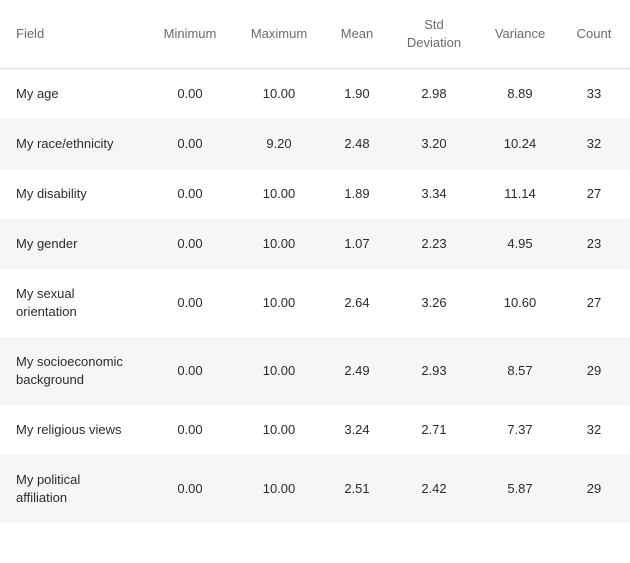 This screenshot has height=563, width=630. I want to click on cell-value: 9.20, so click(279, 143).